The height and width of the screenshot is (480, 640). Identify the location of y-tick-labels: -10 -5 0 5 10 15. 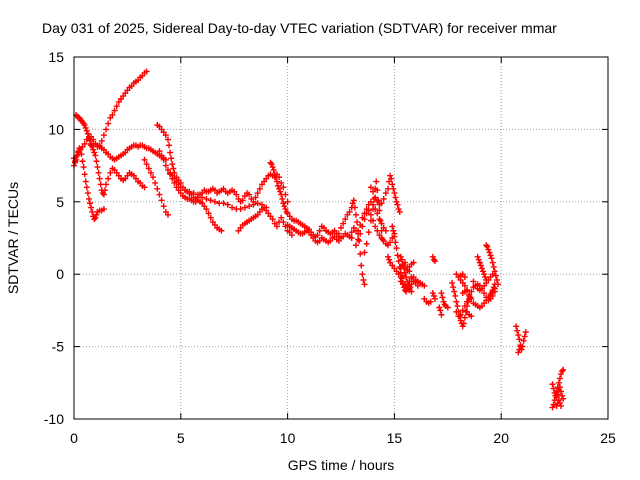
(54, 238).